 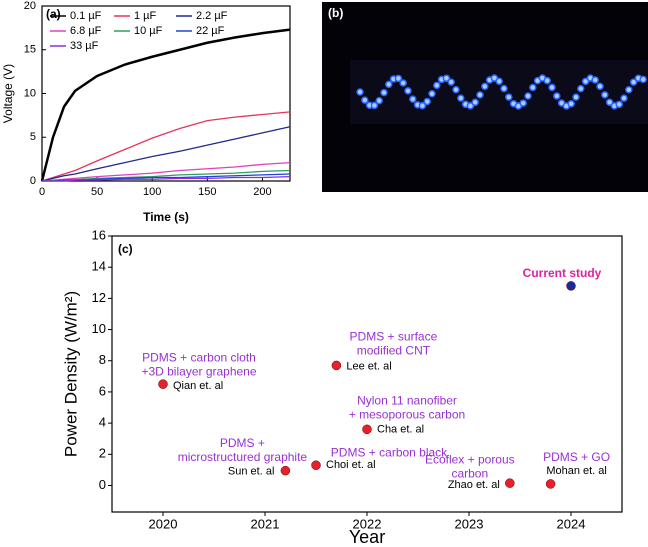 I want to click on x-tick-label: 2021, so click(x=265, y=523).